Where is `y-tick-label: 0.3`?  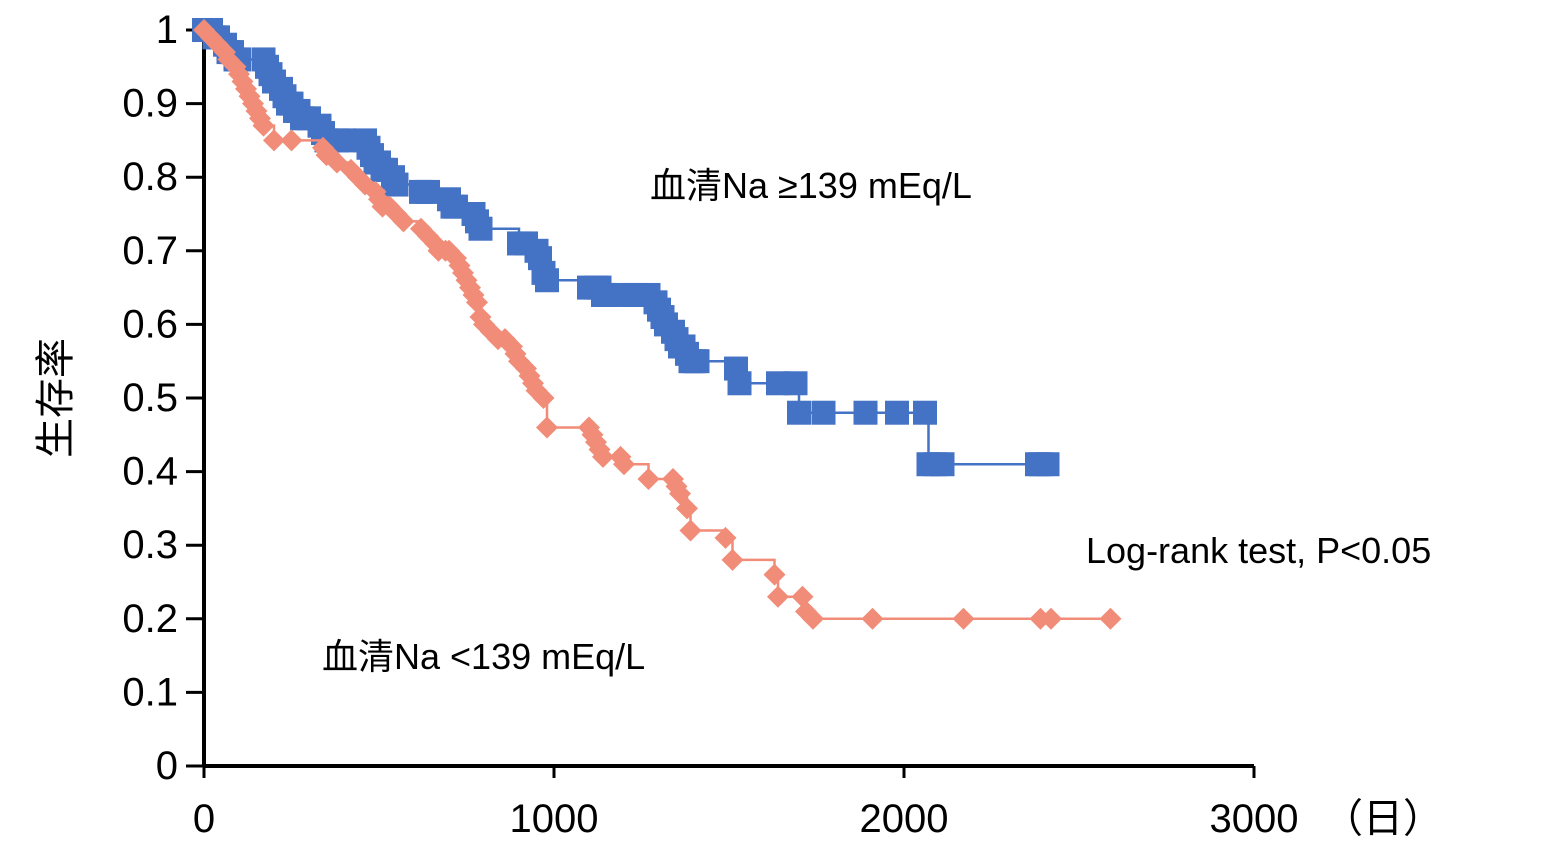
y-tick-label: 0.3 is located at coordinates (150, 545).